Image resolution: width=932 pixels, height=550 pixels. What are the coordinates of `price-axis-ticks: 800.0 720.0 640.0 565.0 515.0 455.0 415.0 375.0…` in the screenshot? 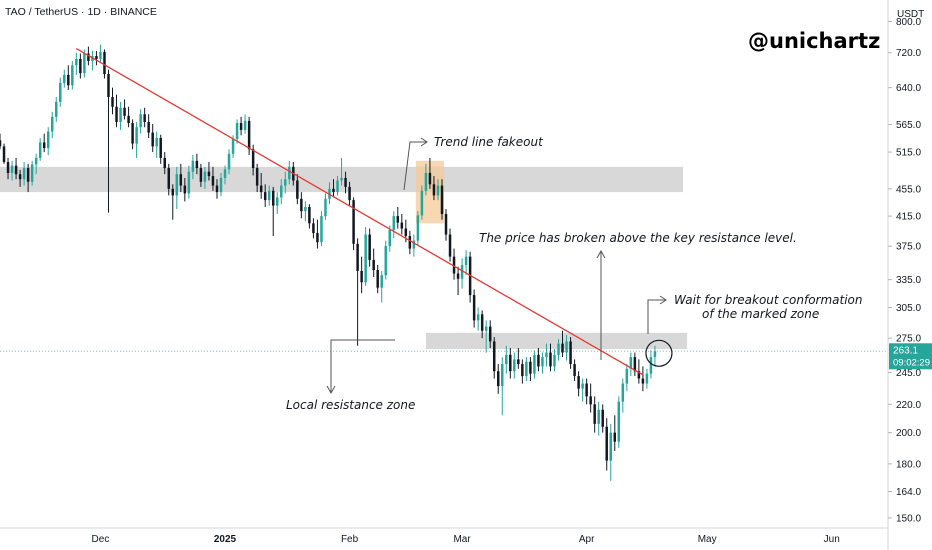 It's located at (904, 270).